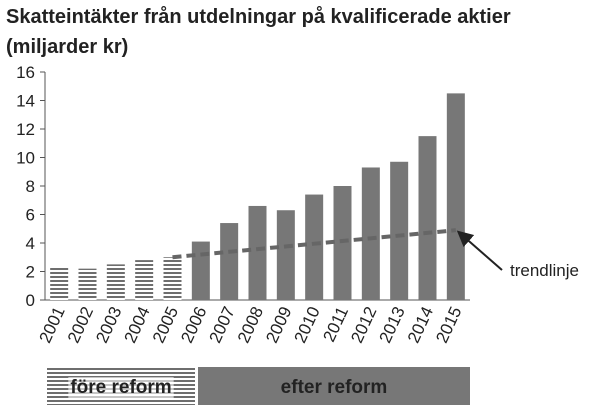 This screenshot has height=408, width=608. Describe the element at coordinates (222, 325) in the screenshot. I see `x-tick-label: 2007` at that location.